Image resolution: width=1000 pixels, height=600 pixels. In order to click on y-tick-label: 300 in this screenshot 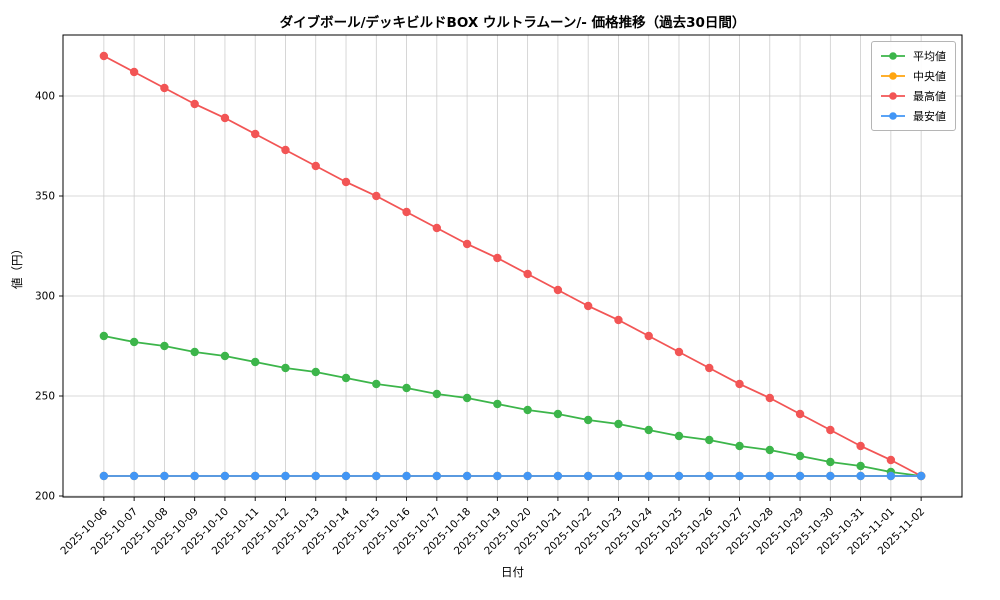, I will do `click(45, 297)`.